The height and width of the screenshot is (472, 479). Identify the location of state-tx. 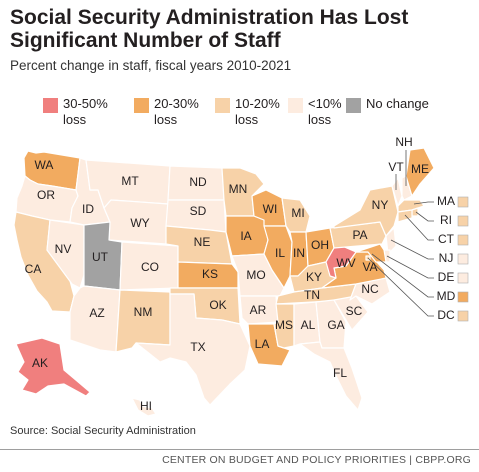
(193, 349).